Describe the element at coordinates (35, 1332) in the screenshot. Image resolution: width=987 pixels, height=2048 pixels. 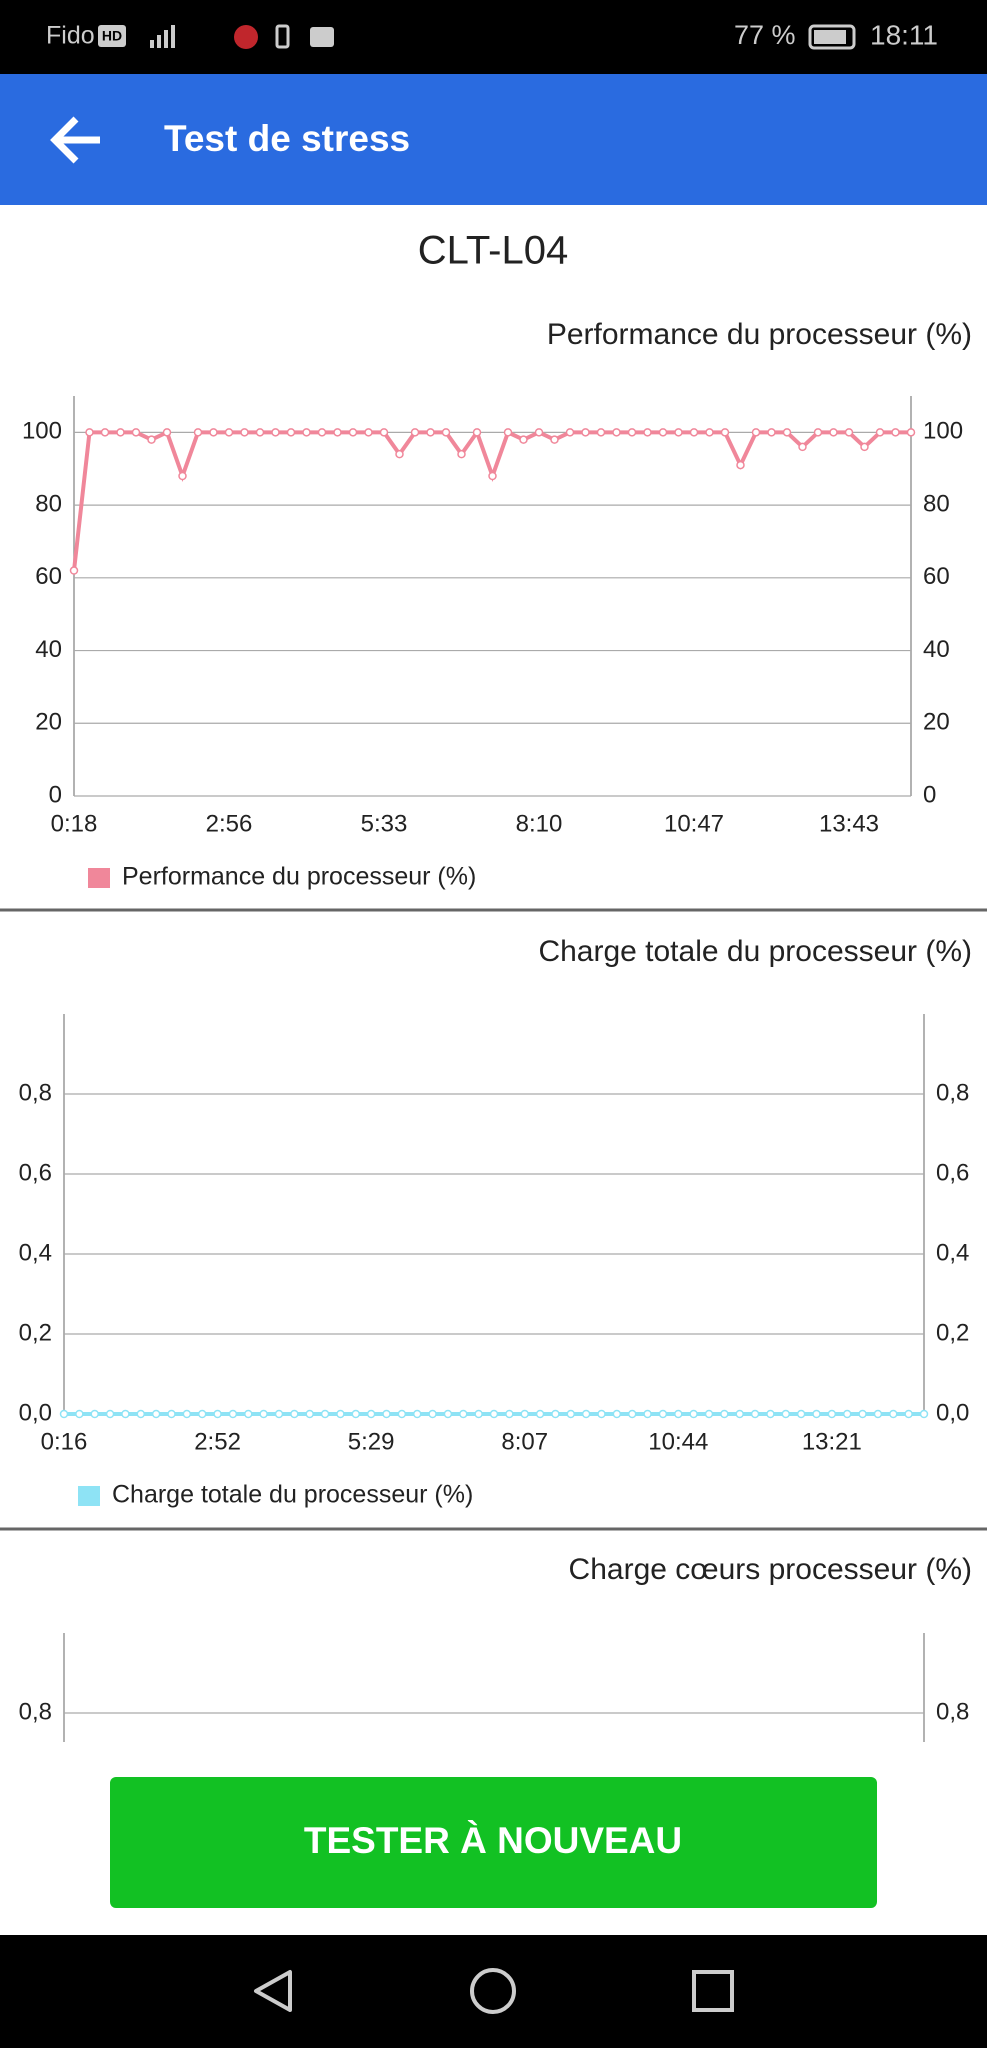
I see `y-tick-label: 0,2` at that location.